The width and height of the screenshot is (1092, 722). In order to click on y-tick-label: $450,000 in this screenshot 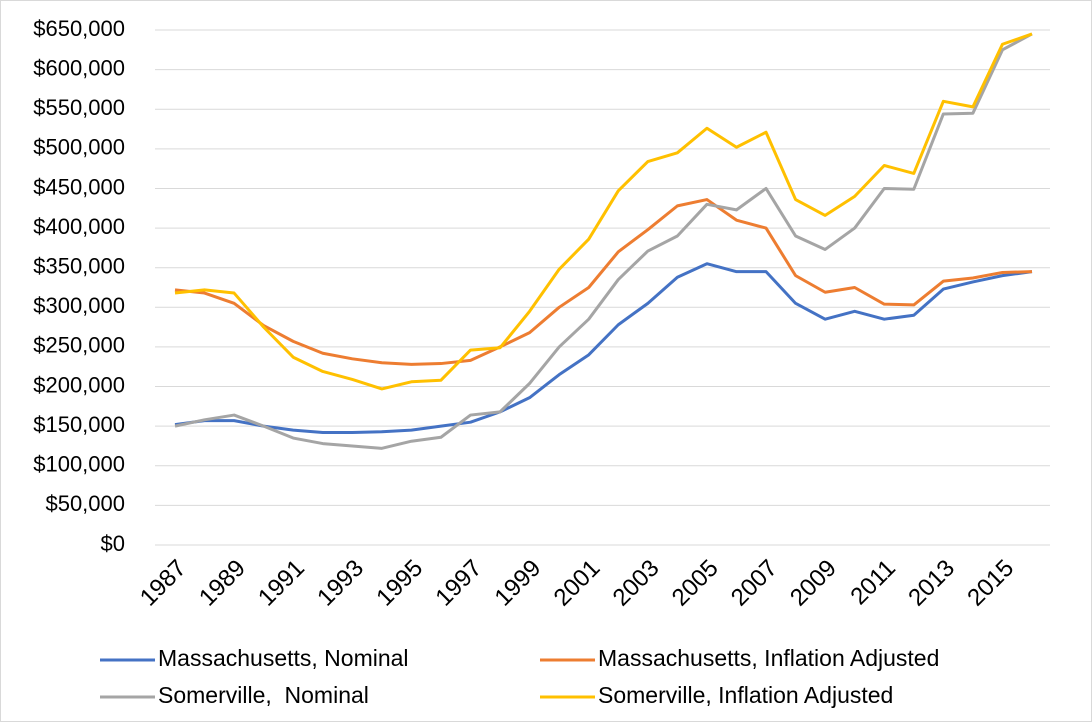, I will do `click(79, 186)`.